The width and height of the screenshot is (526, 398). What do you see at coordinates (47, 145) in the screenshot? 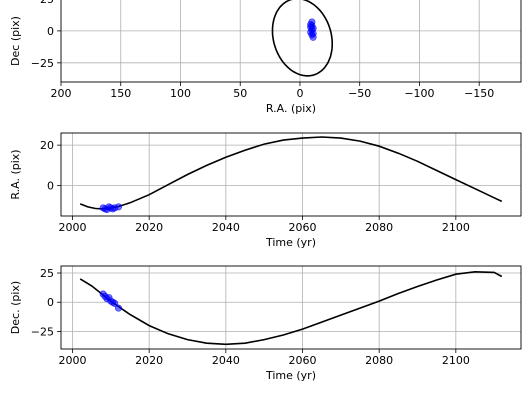
I see `y-tick-label: 20` at bounding box center [47, 145].